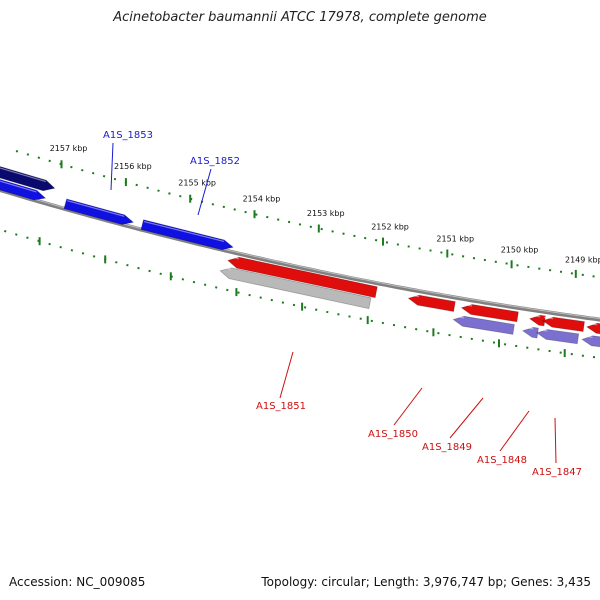 Image resolution: width=600 pixels, height=600 pixels. Describe the element at coordinates (502, 460) in the screenshot. I see `gene-label: A1S_1848` at that location.